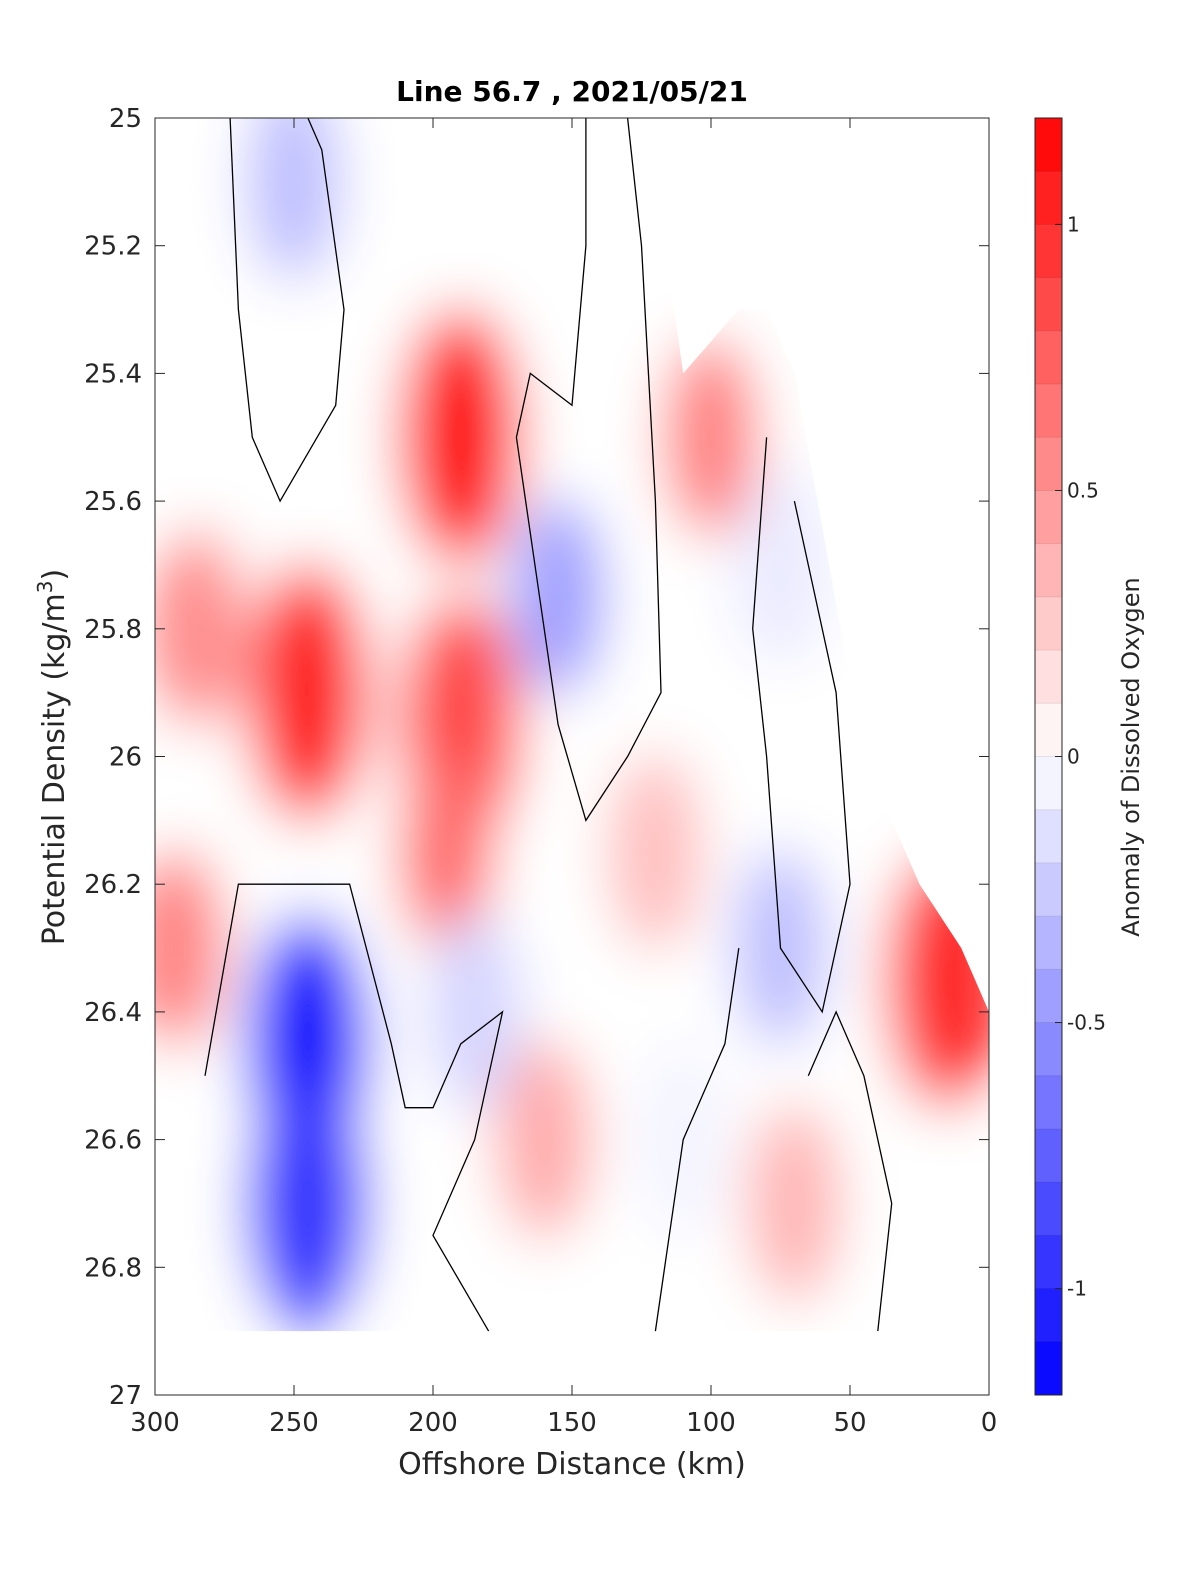 The height and width of the screenshot is (1579, 1200). What do you see at coordinates (1073, 224) in the screenshot?
I see `colorbar-tick-label: 1` at bounding box center [1073, 224].